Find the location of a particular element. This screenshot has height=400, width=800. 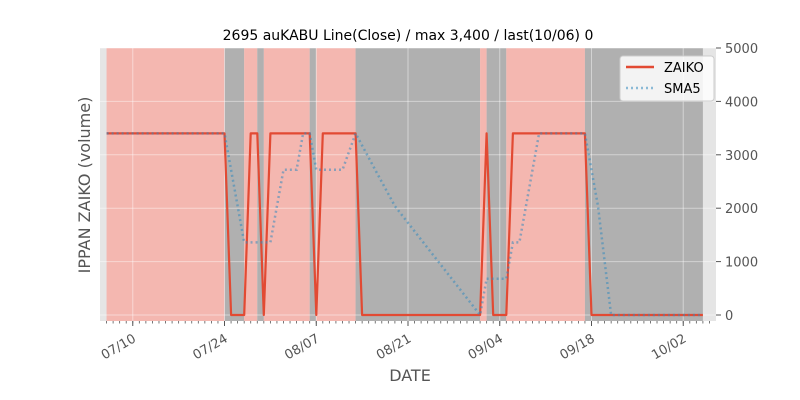

x-tick-label: 07/24 is located at coordinates (211, 347).